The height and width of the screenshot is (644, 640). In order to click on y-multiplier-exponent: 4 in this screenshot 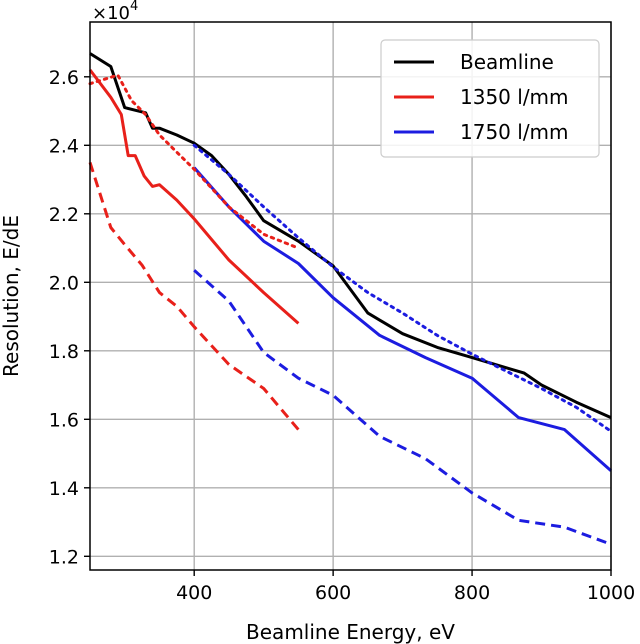, I will do `click(134, 7)`.